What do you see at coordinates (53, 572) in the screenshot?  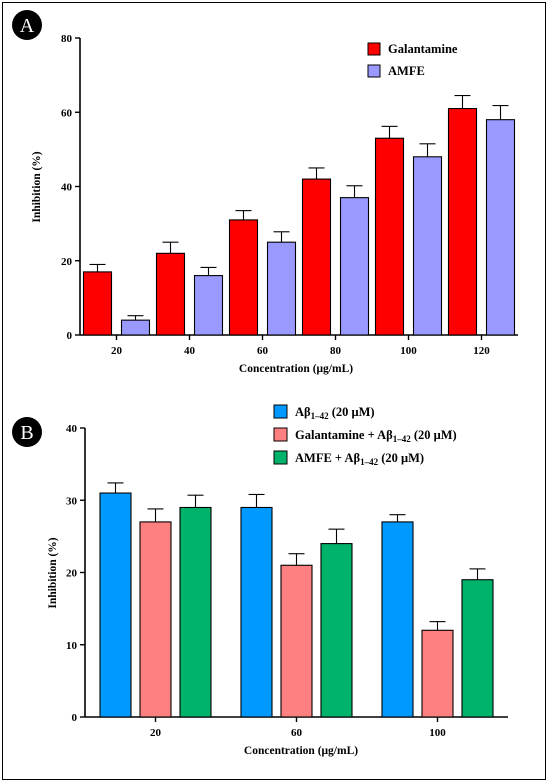 I see `panel-b-ylabel: Inhibition (%)` at bounding box center [53, 572].